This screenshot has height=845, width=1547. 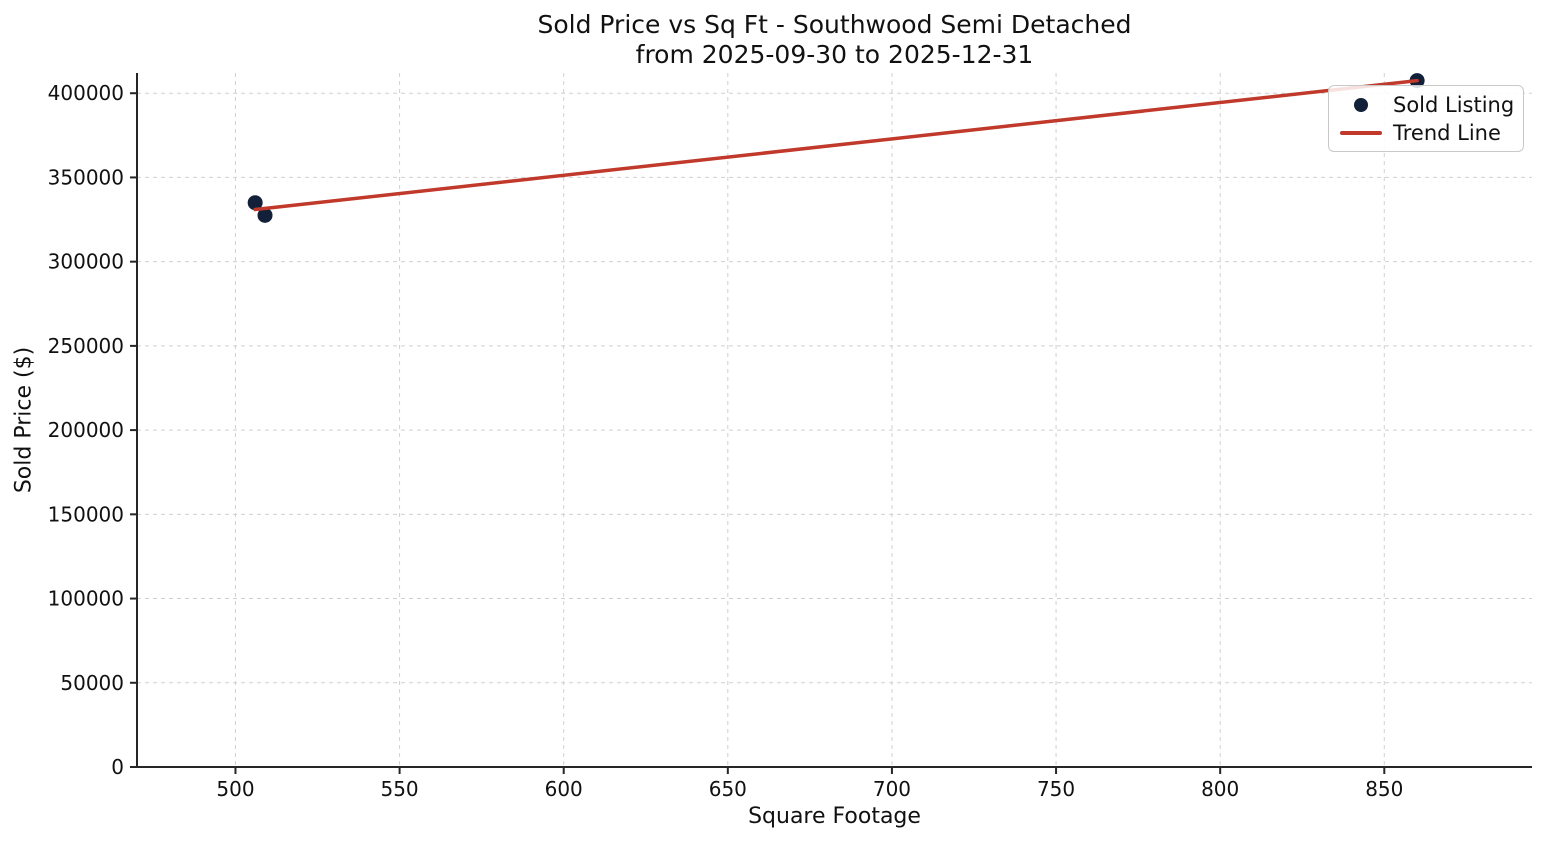 I want to click on x-tick-label: 750, so click(x=1056, y=789).